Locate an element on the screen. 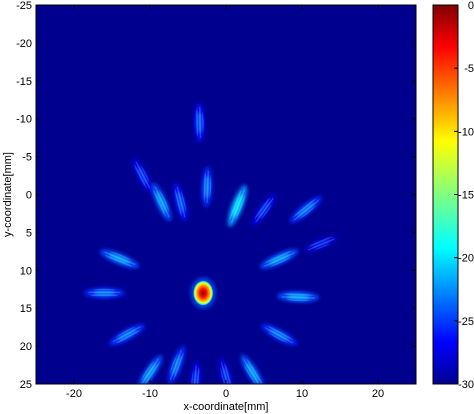  colorbar-tick-label: -25 is located at coordinates (466, 322).